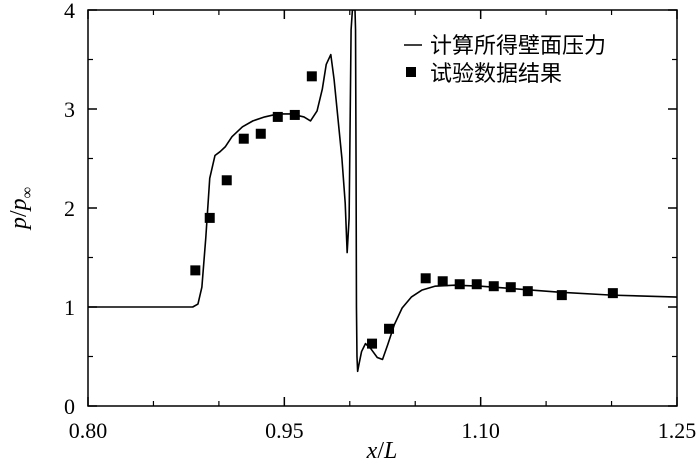 The height and width of the screenshot is (465, 700). I want to click on y-tick-label: 4, so click(69, 11).